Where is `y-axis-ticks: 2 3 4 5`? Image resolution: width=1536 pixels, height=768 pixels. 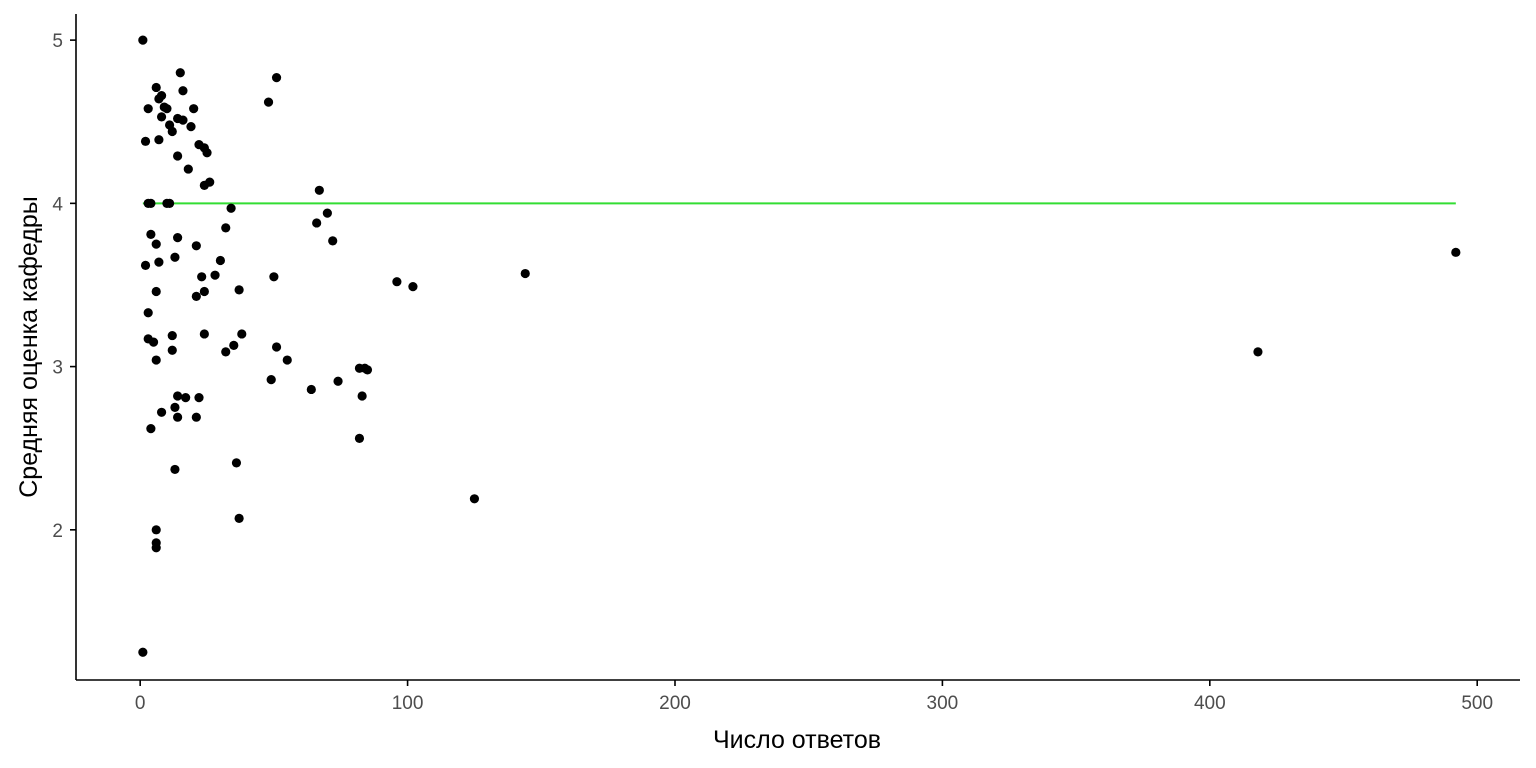 y-axis-ticks: 2 3 4 5 is located at coordinates (64, 286).